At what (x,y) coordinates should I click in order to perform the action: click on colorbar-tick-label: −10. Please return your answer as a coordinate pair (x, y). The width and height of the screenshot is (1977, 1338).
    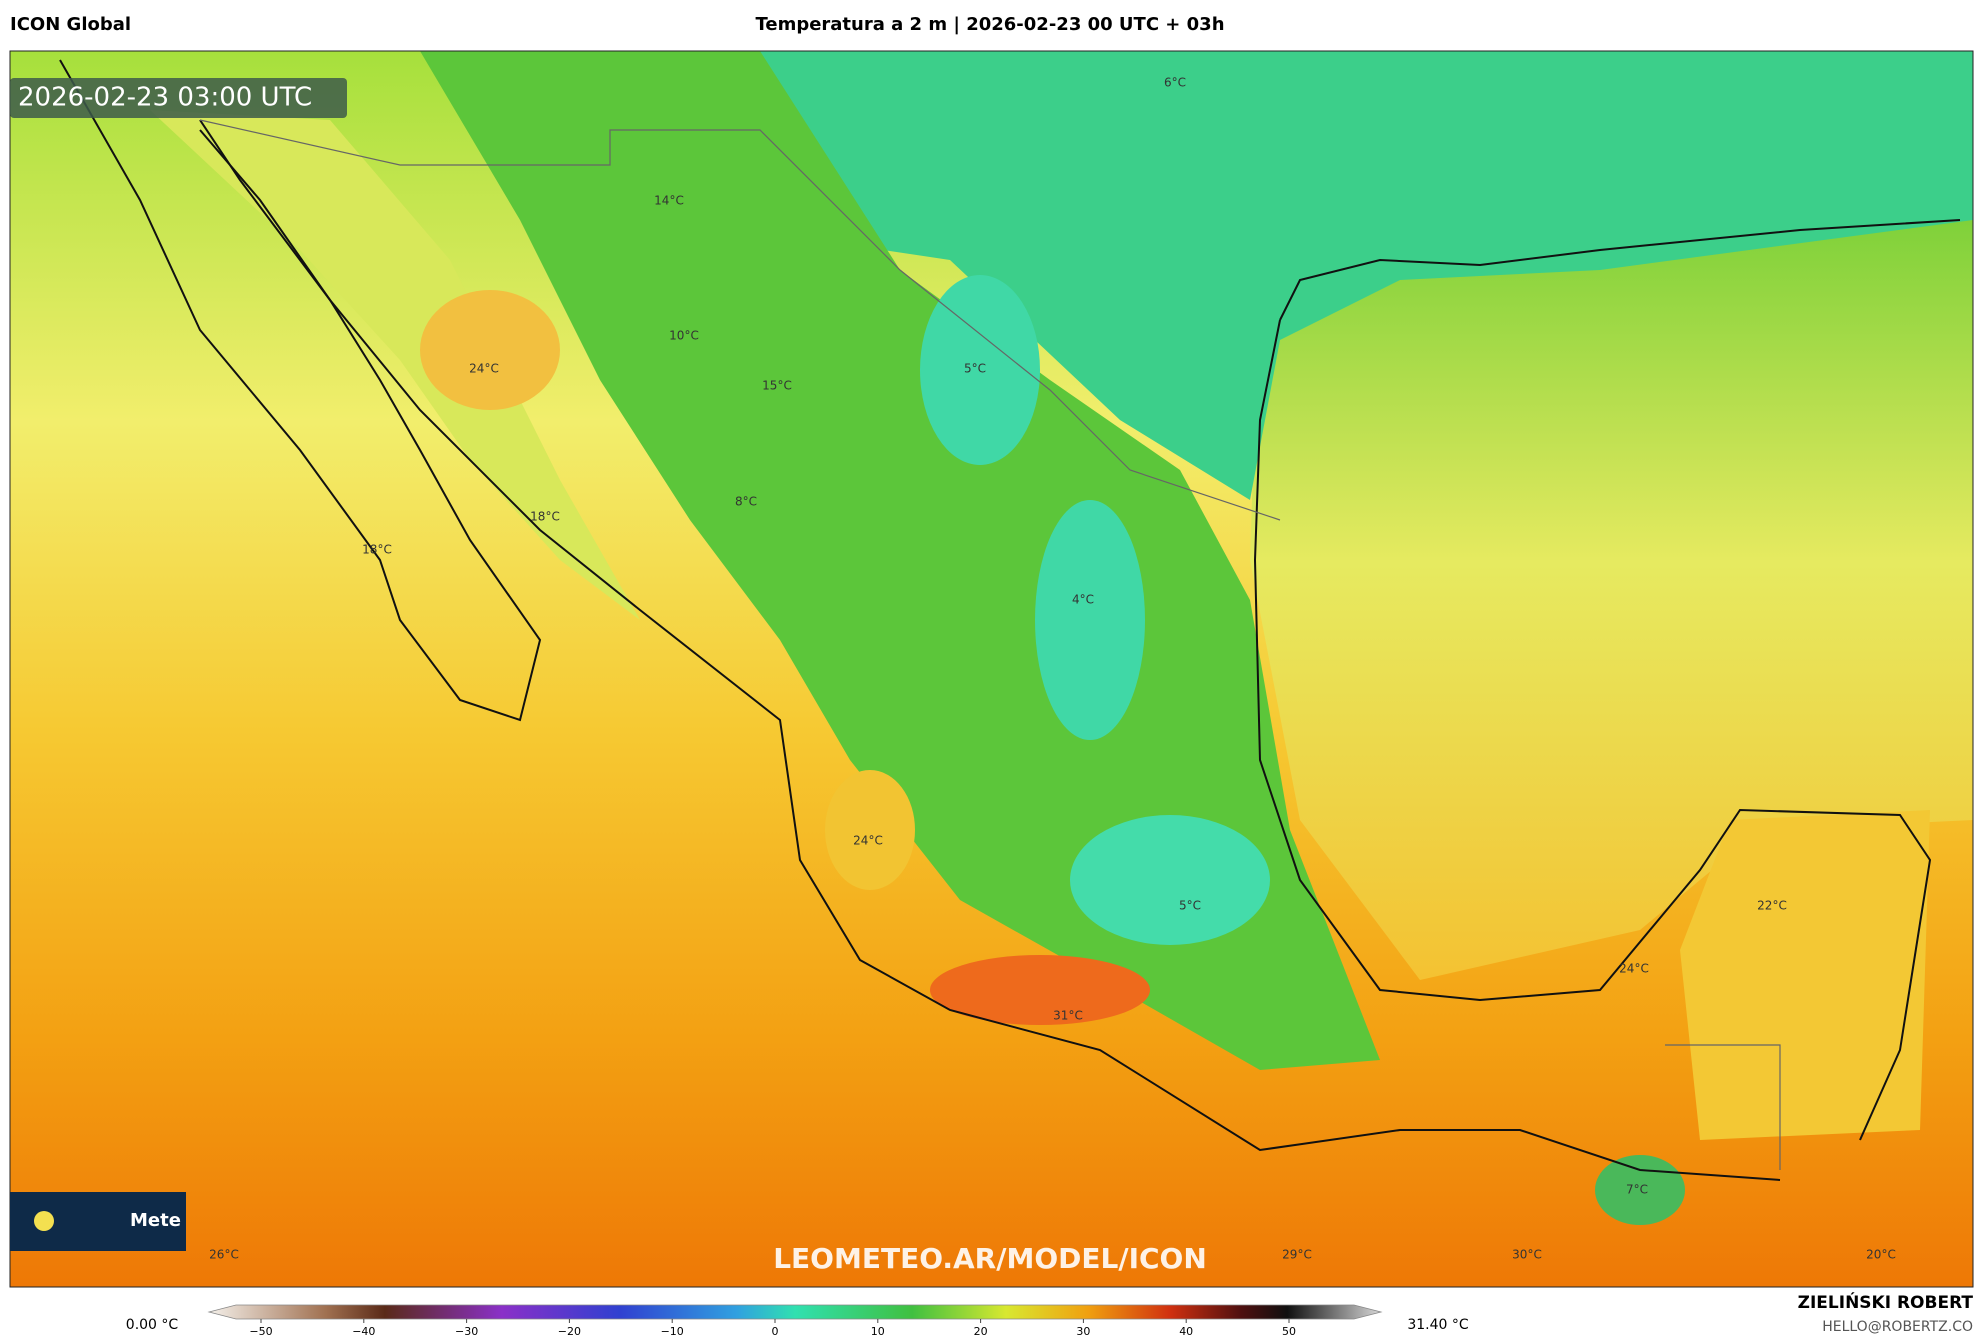
    Looking at the image, I should click on (672, 1331).